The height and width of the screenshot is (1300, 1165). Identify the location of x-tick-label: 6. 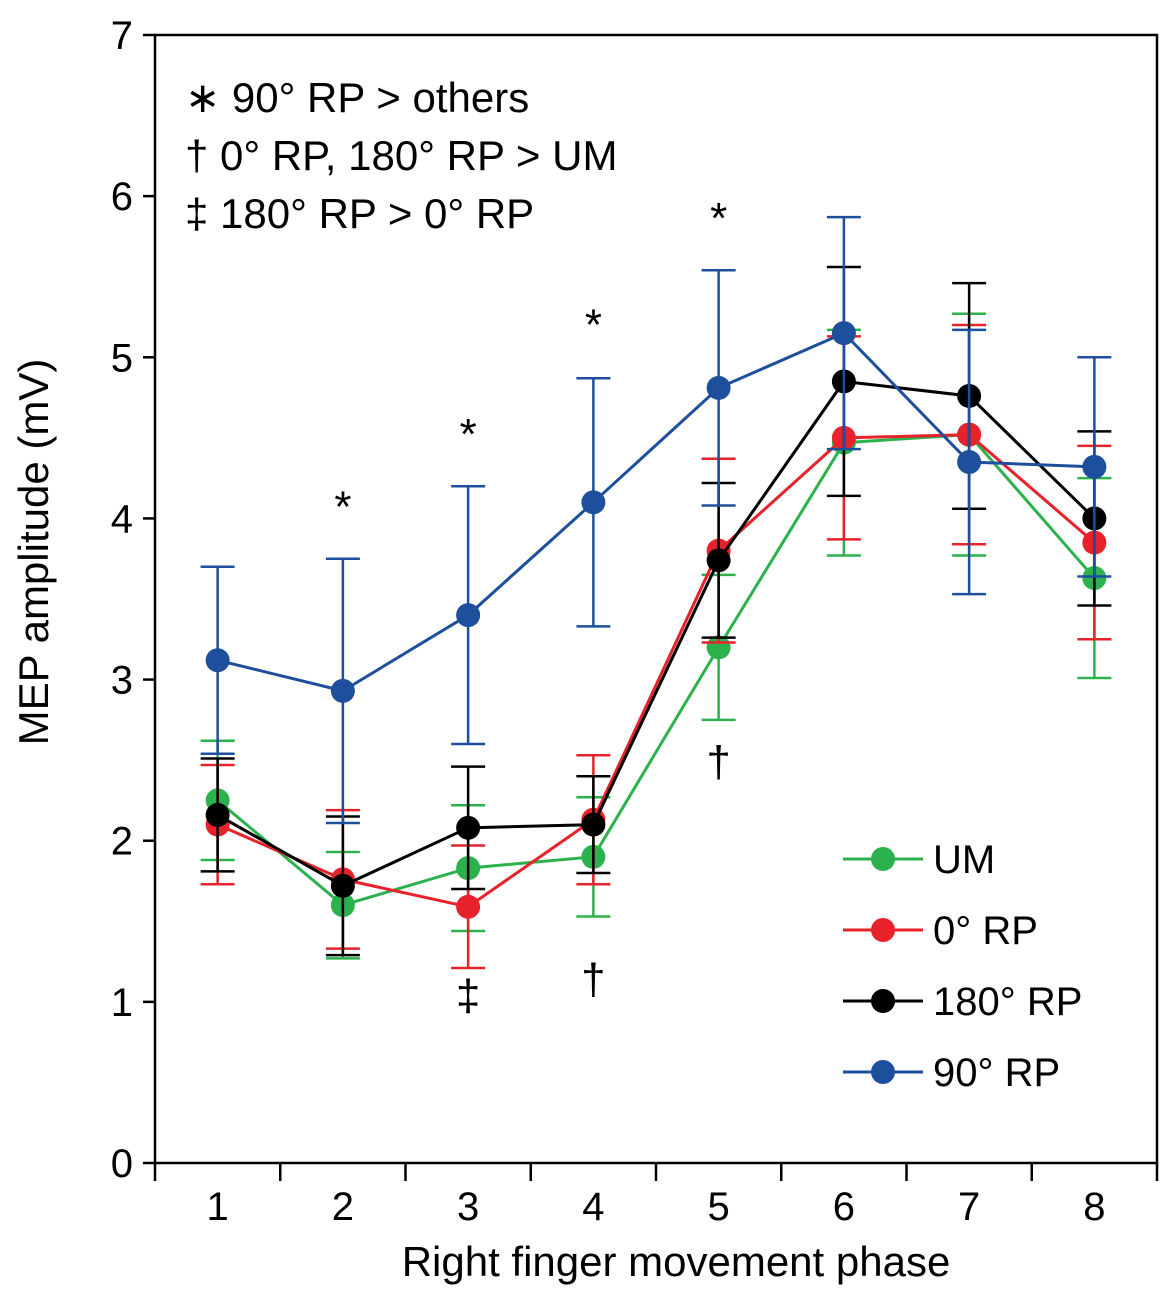
(844, 1207).